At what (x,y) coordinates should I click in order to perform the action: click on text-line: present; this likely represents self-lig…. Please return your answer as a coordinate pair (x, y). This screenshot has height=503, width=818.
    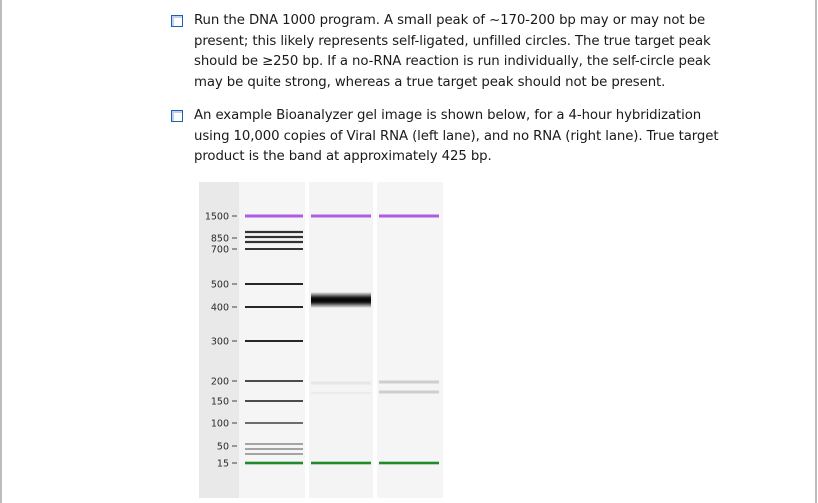
    Looking at the image, I should click on (452, 41).